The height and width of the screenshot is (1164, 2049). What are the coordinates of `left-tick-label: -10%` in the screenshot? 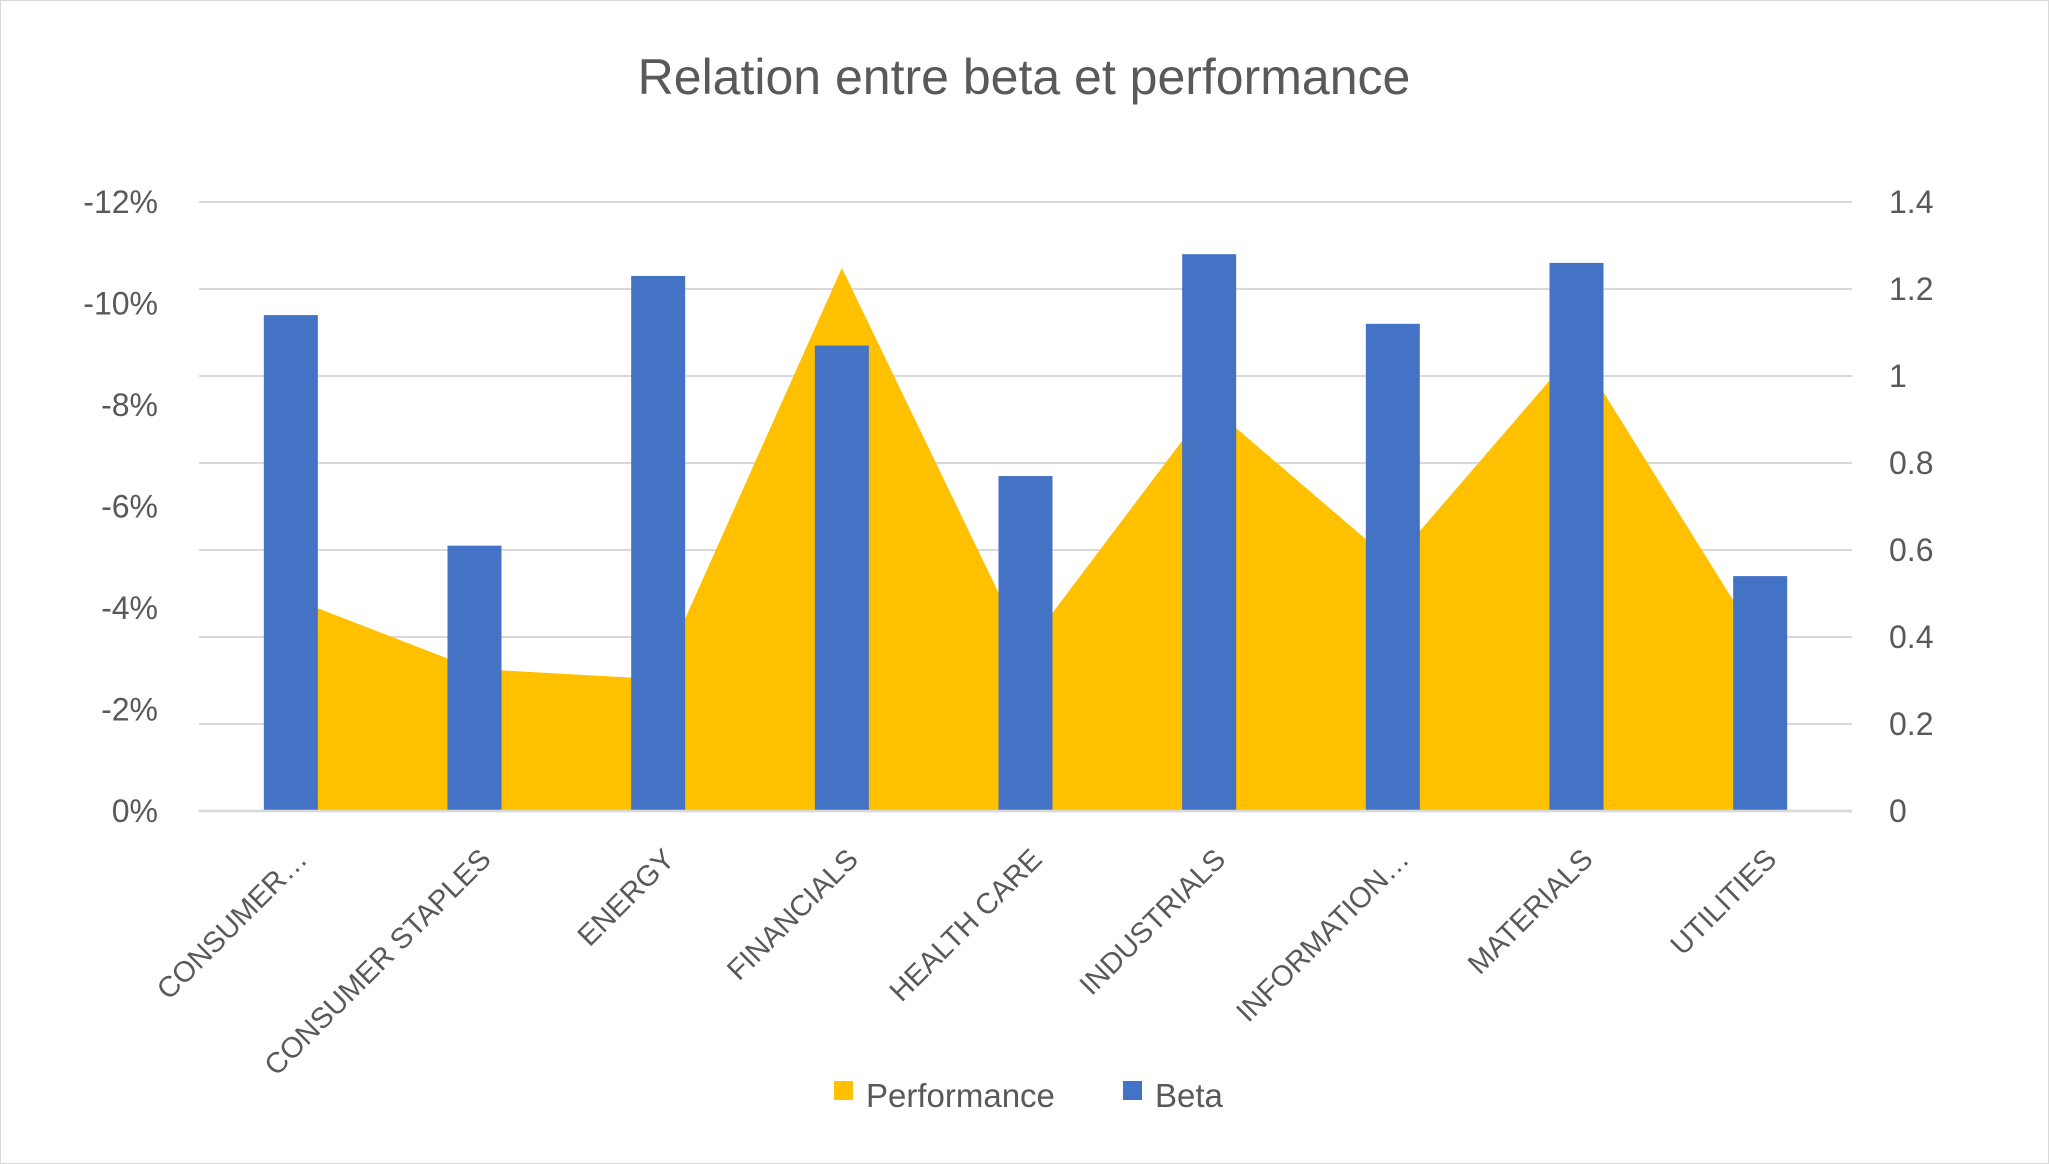 It's located at (120, 304).